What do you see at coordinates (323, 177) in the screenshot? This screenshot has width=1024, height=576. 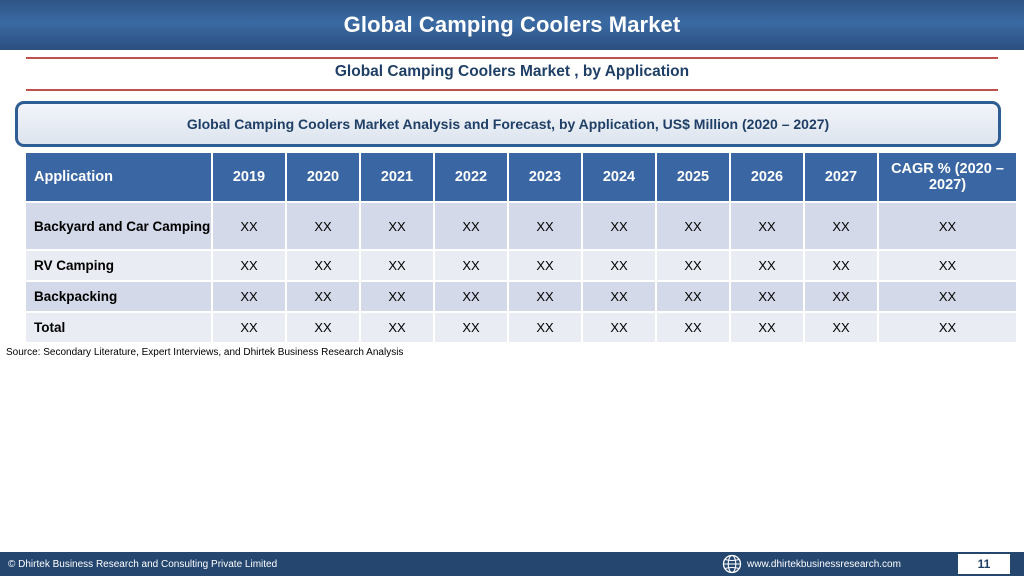 I see `header-cell-2020: 2020` at bounding box center [323, 177].